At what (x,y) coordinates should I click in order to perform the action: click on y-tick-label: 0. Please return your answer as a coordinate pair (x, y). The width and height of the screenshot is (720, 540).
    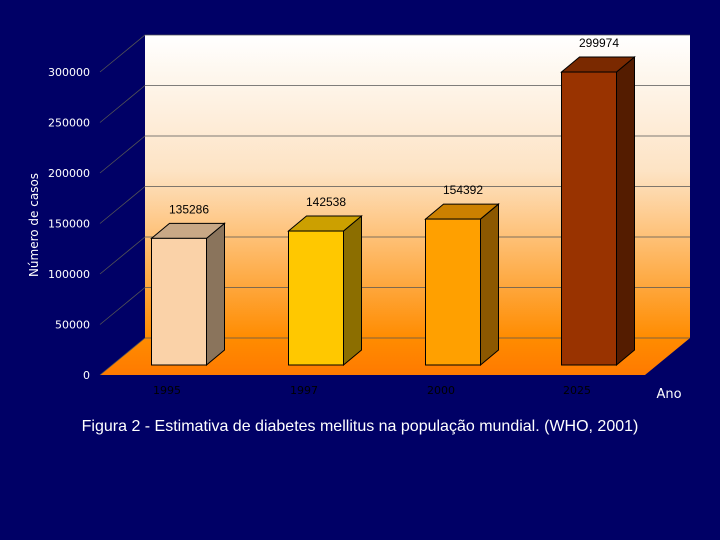
    Looking at the image, I should click on (86, 375).